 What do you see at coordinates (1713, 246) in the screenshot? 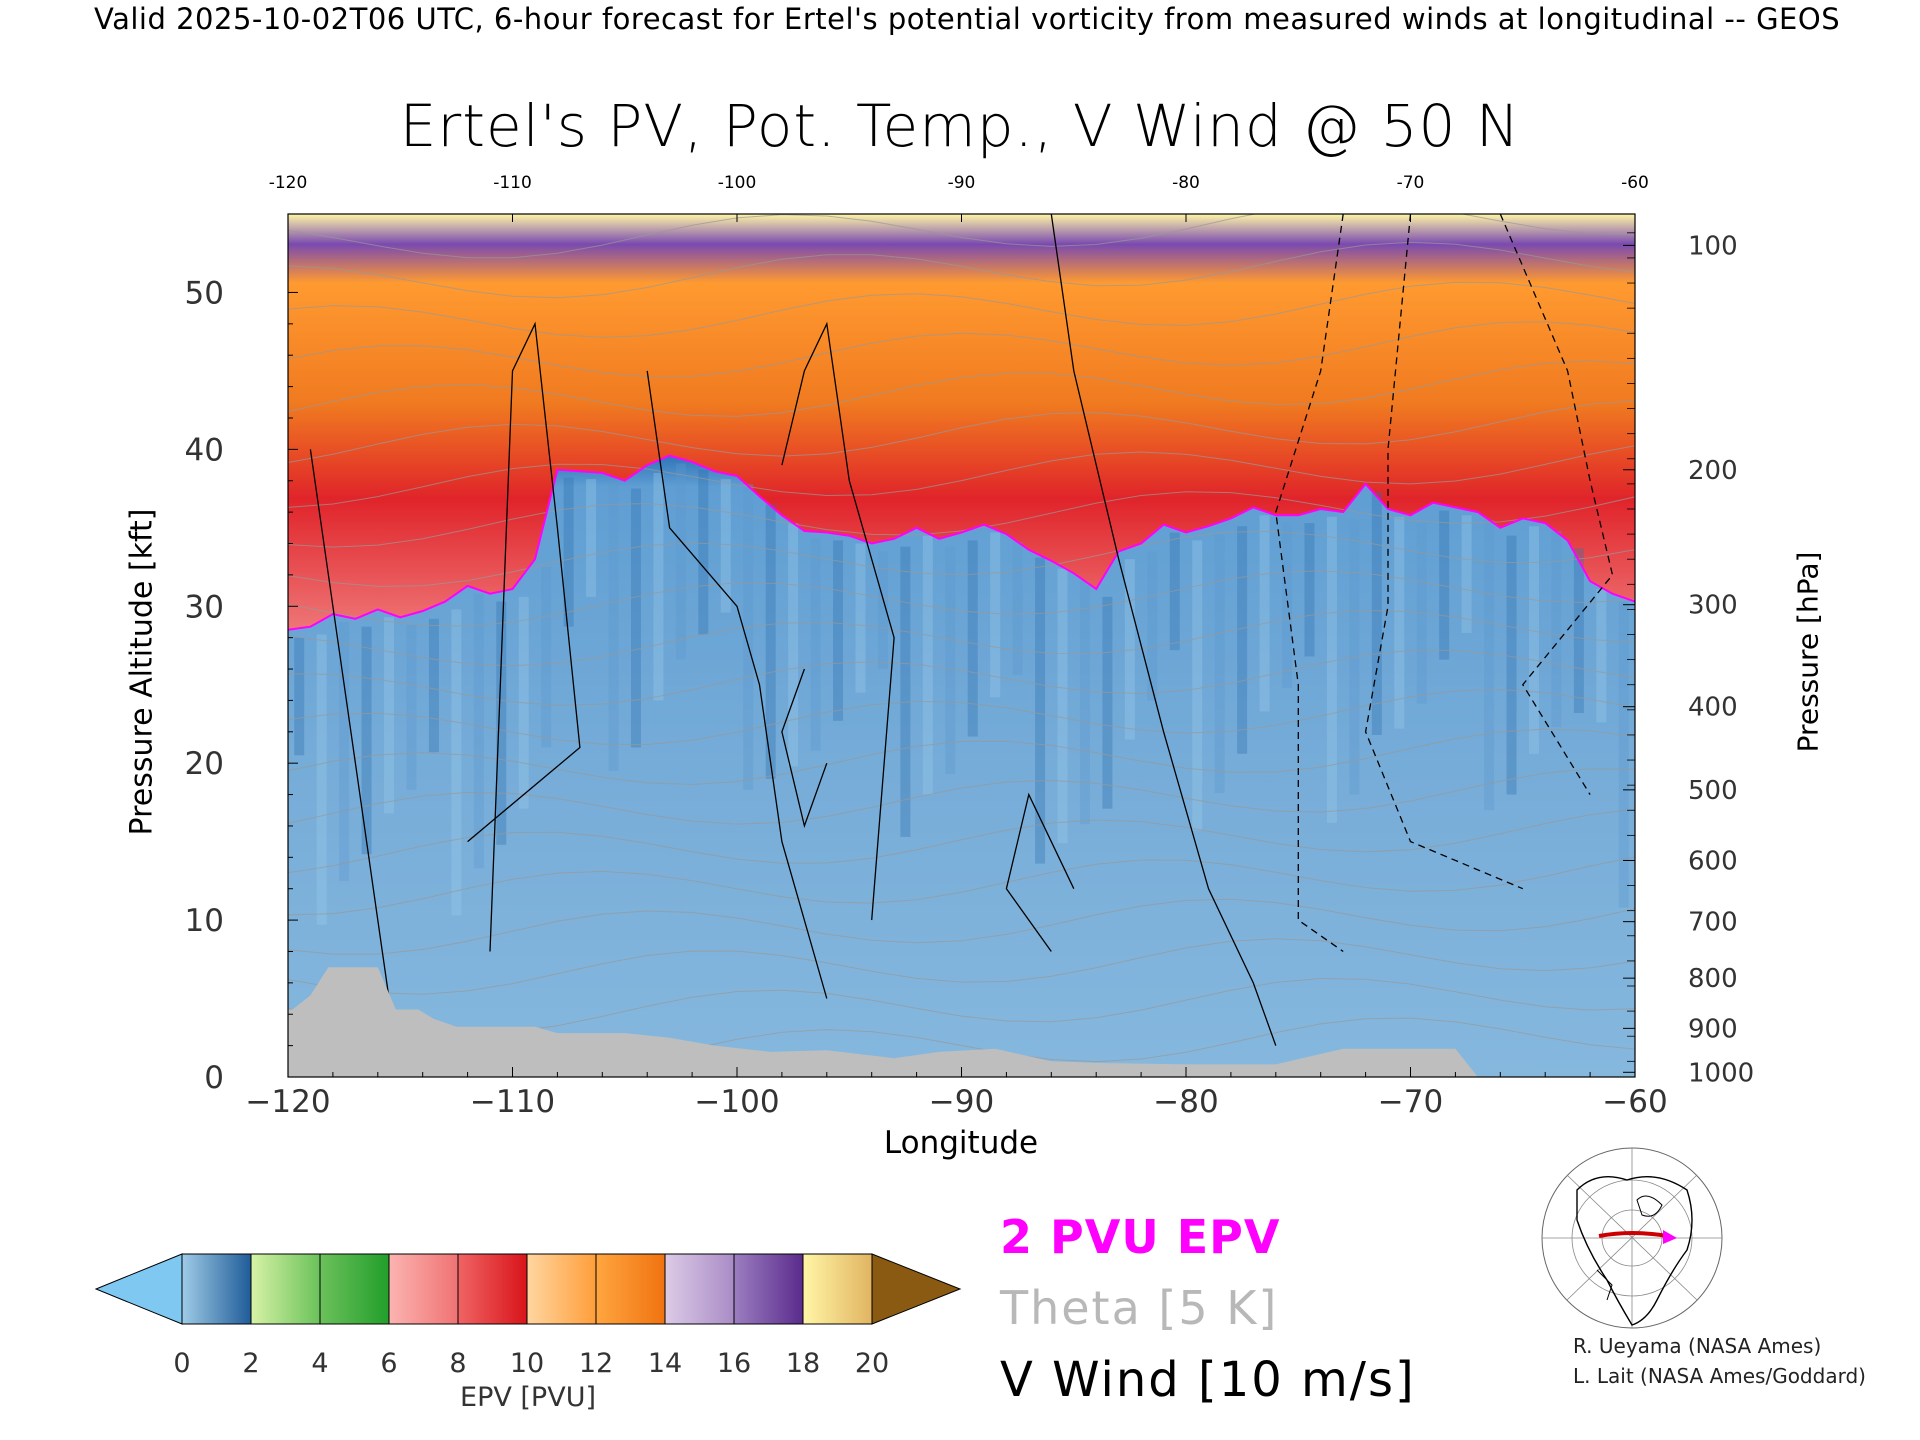
I see `pressure-tick-label: 100` at bounding box center [1713, 246].